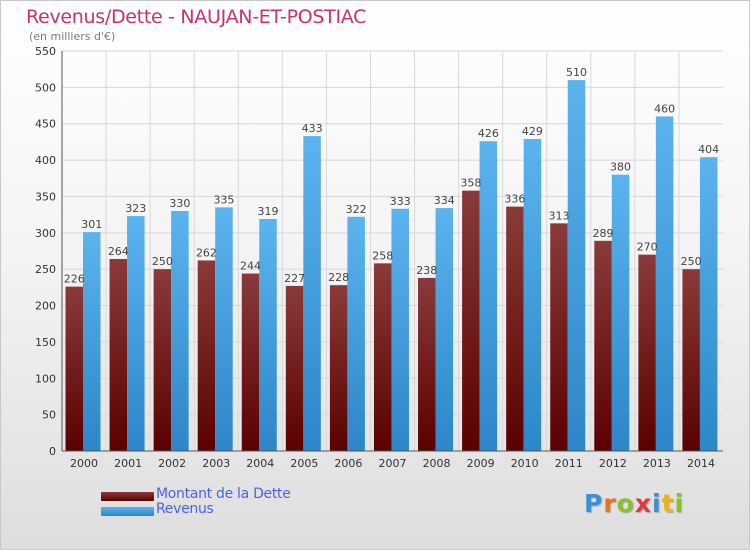  I want to click on bar-value-label: 460, so click(664, 108).